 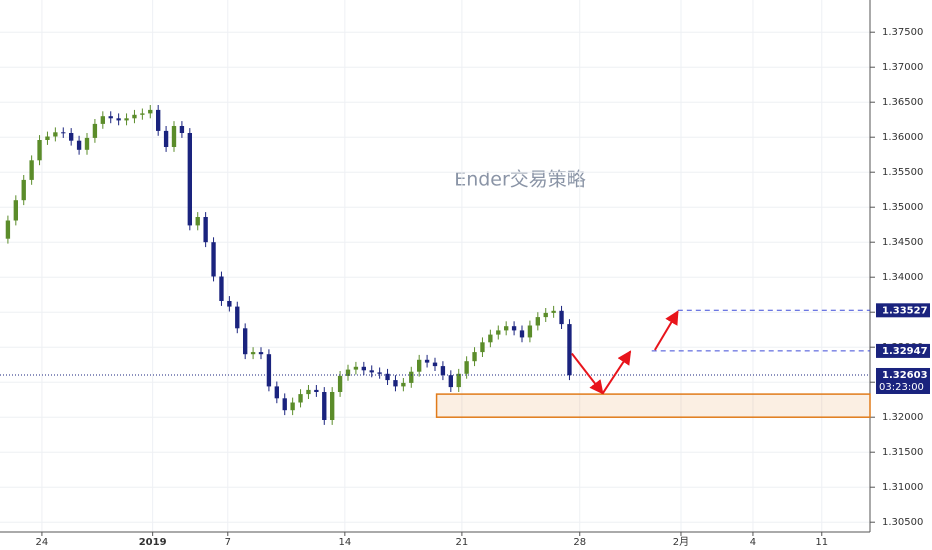 What do you see at coordinates (821, 542) in the screenshot?
I see `x-tick-label: 11` at bounding box center [821, 542].